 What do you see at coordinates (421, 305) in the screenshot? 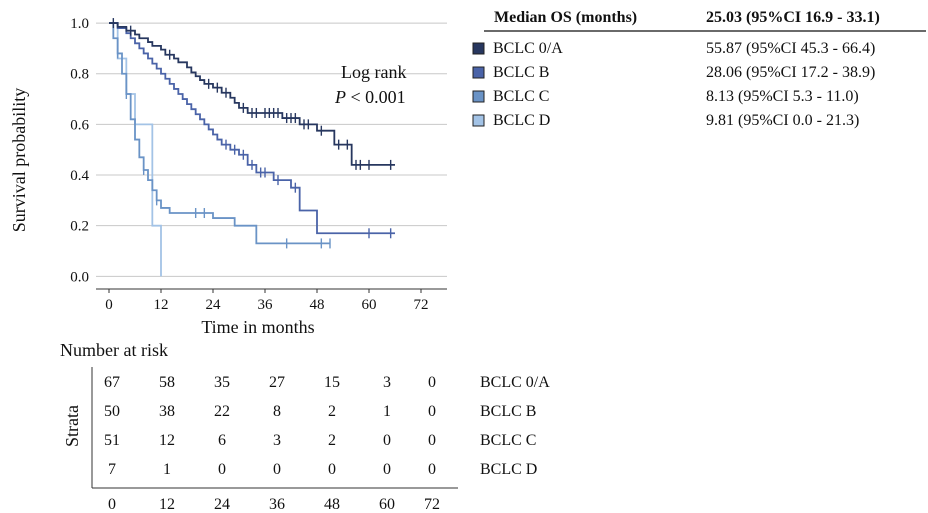
I see `x-tick-label: 72` at bounding box center [421, 305].